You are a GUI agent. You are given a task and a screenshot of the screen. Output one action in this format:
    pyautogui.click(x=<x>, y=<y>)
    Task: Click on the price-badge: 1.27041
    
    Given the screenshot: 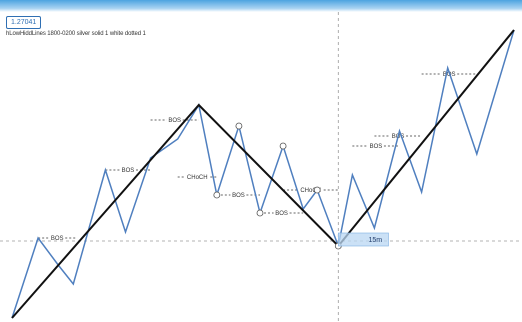 What is the action you would take?
    pyautogui.click(x=24, y=22)
    